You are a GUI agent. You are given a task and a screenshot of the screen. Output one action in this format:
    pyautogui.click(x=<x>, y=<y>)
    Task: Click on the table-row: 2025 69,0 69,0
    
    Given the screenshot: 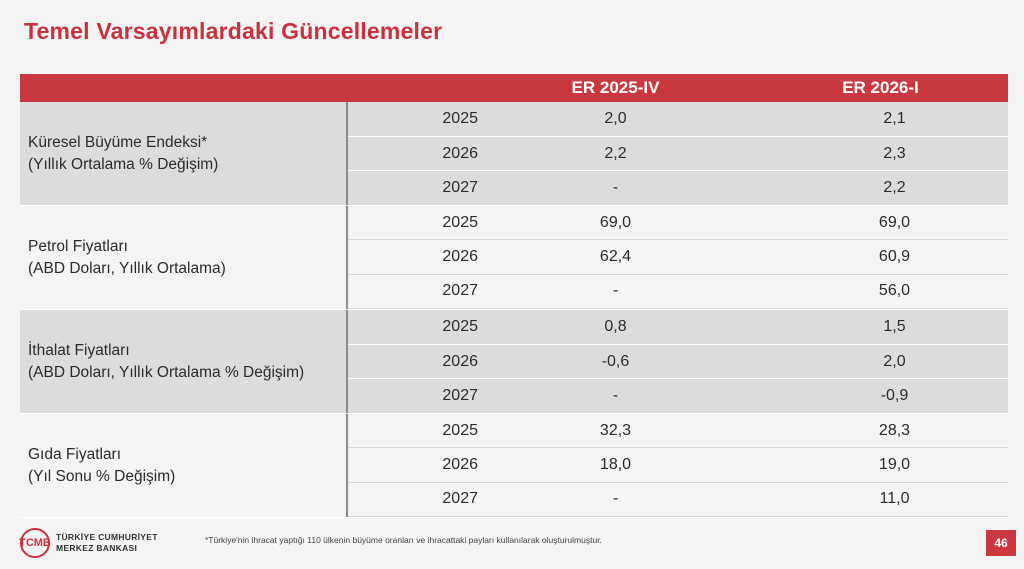 What is the action you would take?
    pyautogui.click(x=678, y=223)
    